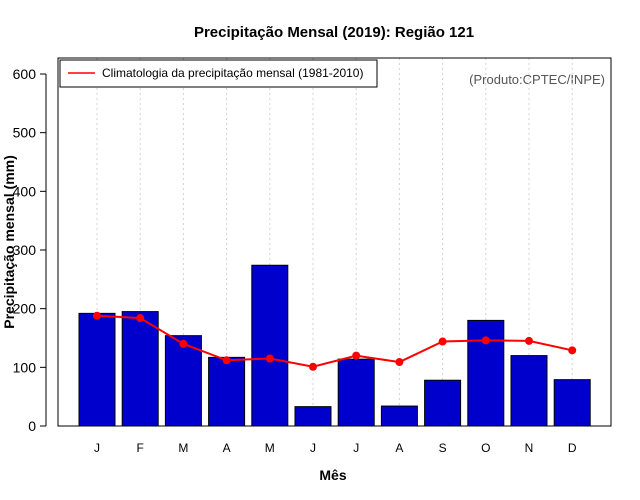  I want to click on x-tick-label-11: N, so click(529, 448).